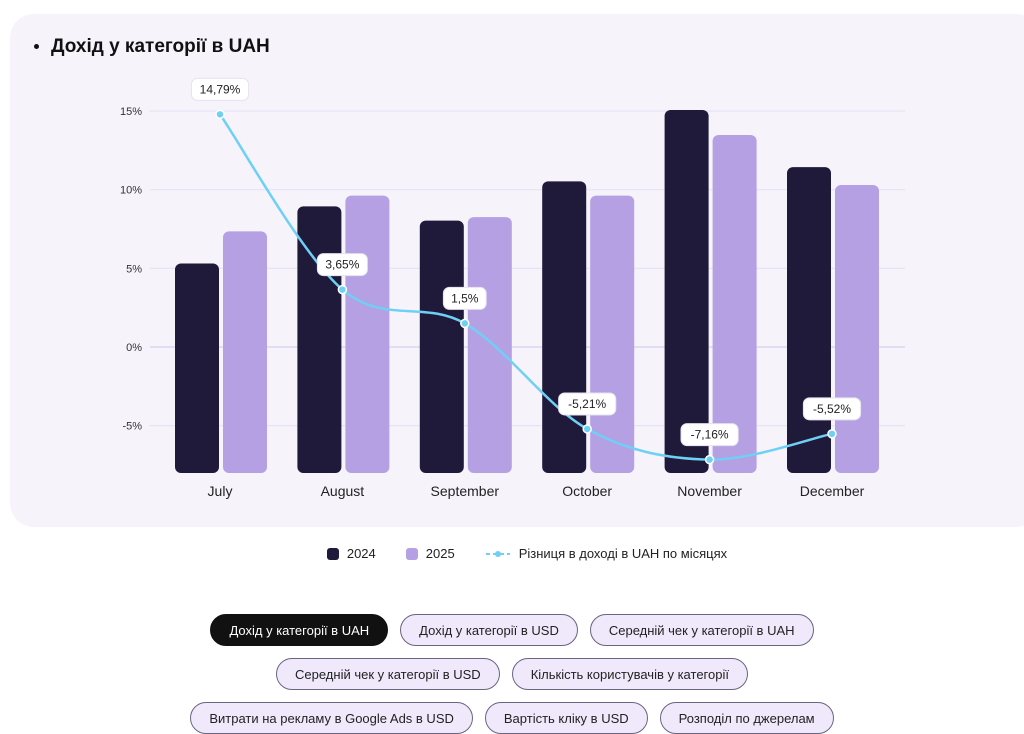 The image size is (1024, 734). What do you see at coordinates (220, 491) in the screenshot?
I see `x-tick-label: July` at bounding box center [220, 491].